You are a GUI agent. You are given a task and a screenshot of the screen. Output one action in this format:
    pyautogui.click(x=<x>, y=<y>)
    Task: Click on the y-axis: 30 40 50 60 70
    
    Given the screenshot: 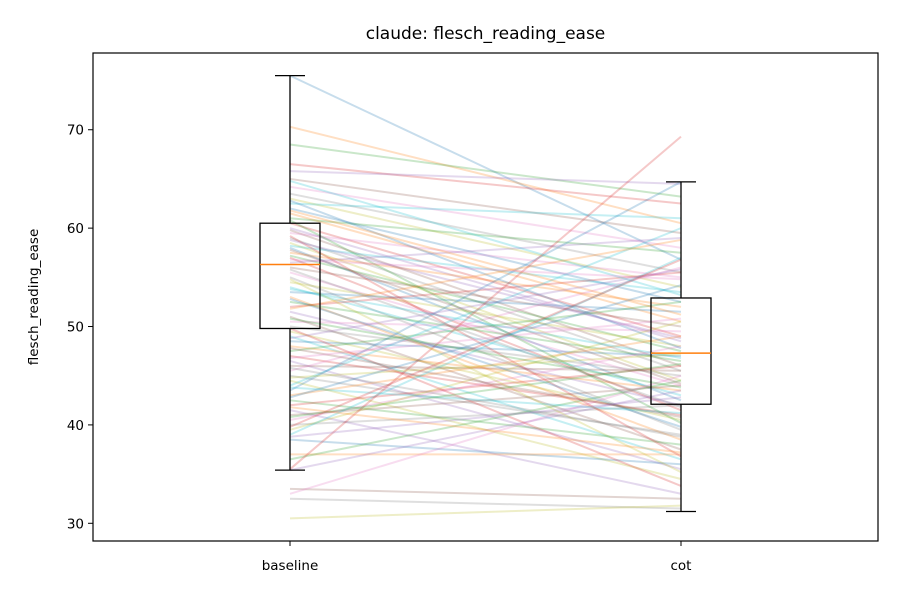 What is the action you would take?
    pyautogui.click(x=80, y=327)
    